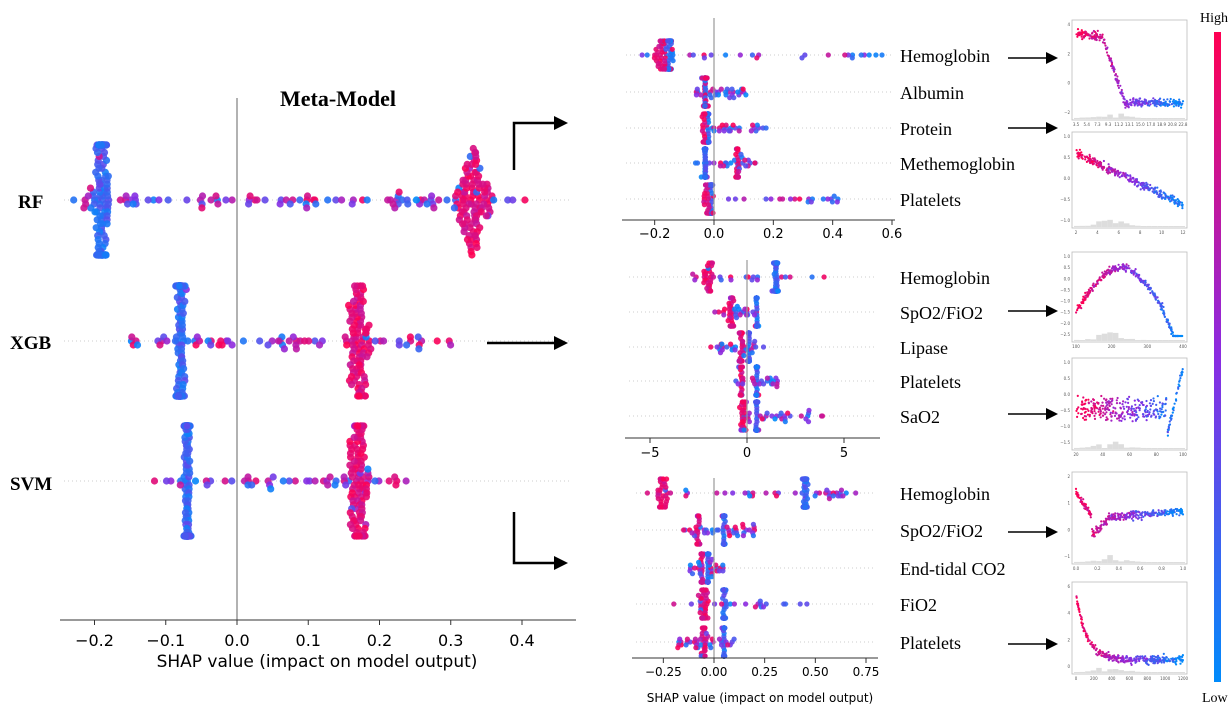  Describe the element at coordinates (1118, 124) in the screenshot. I see `dependence-x-tick: 11.2` at that location.